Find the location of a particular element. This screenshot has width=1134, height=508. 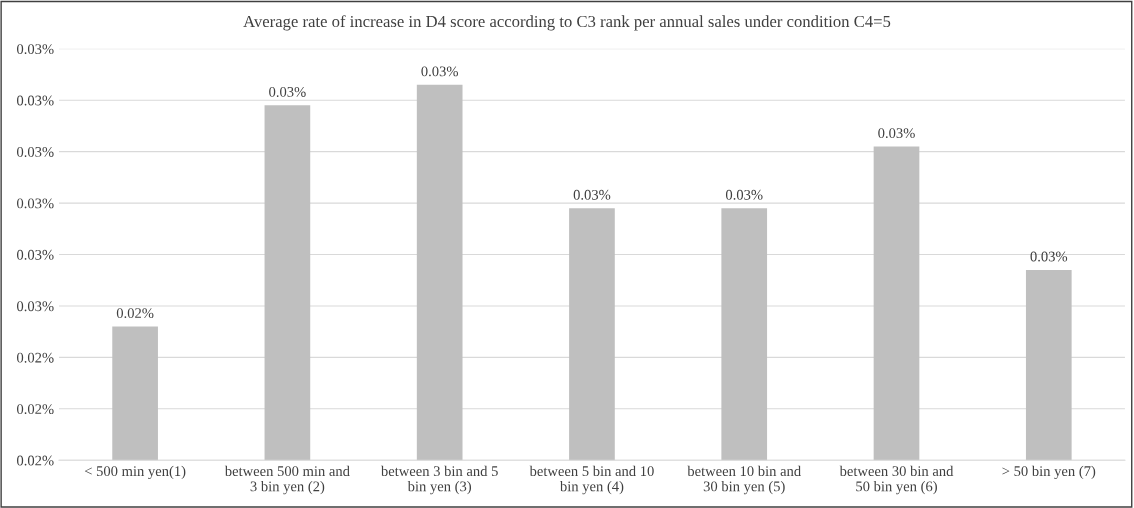

x-tick-label: between 5 bin and 10 bin yen (4) is located at coordinates (591, 480).